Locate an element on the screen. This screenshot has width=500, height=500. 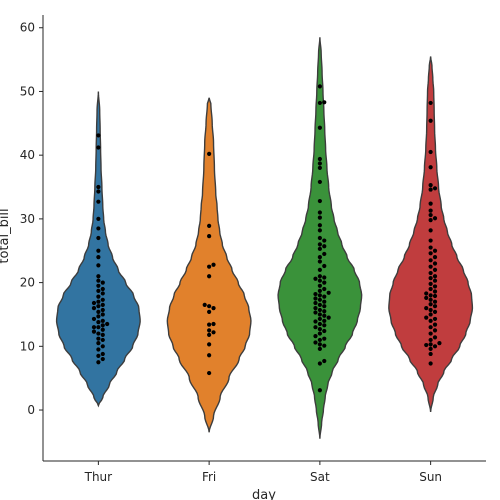
x-tick-label-thur: Thur is located at coordinates (98, 477).